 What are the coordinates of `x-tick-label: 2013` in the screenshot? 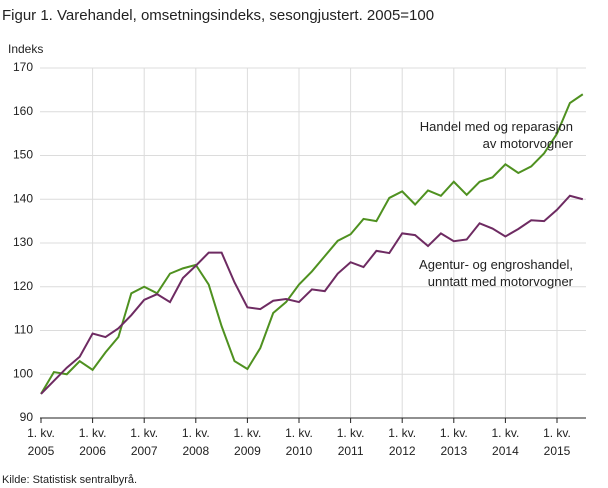 It's located at (453, 451).